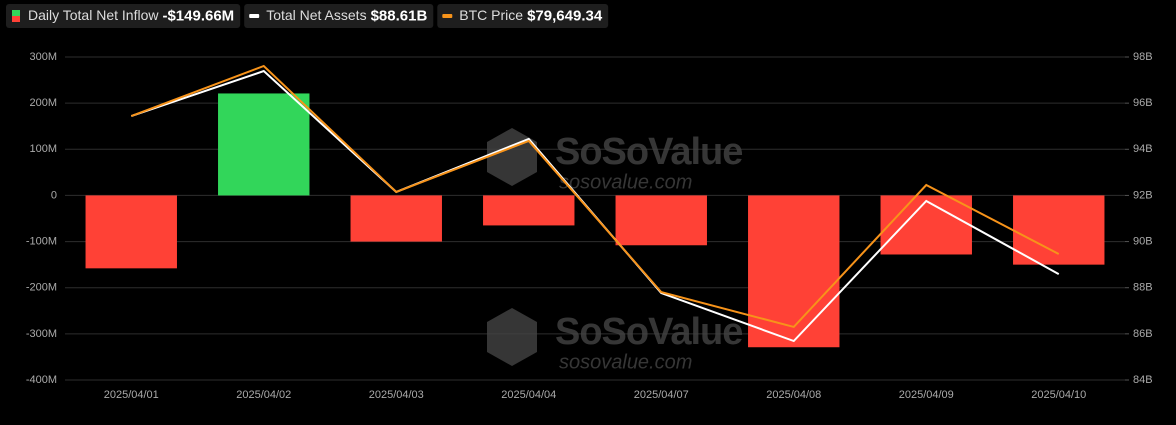  I want to click on legend-item: BTC Price $79,649.34, so click(523, 16).